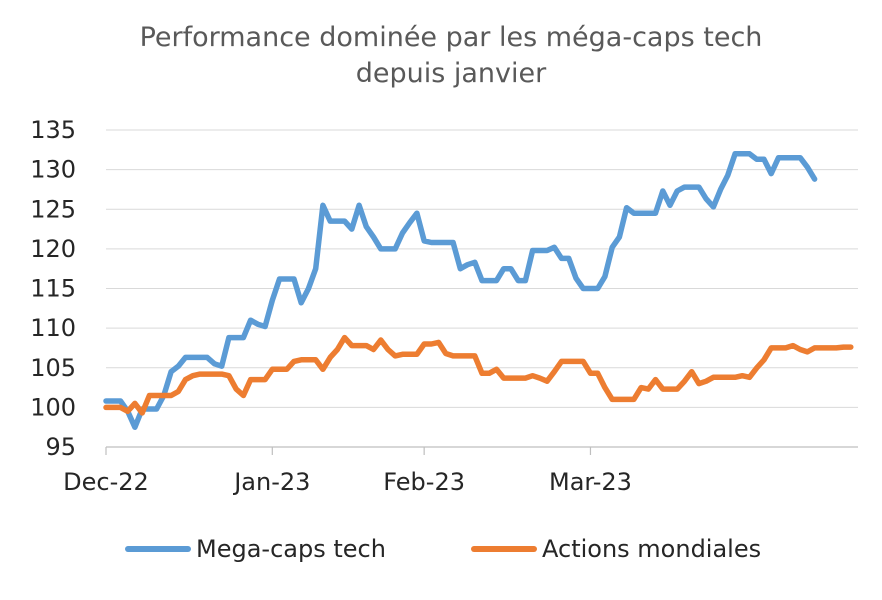 This screenshot has width=882, height=600. Describe the element at coordinates (478, 375) in the screenshot. I see `series-line-actions-mondiales` at that location.